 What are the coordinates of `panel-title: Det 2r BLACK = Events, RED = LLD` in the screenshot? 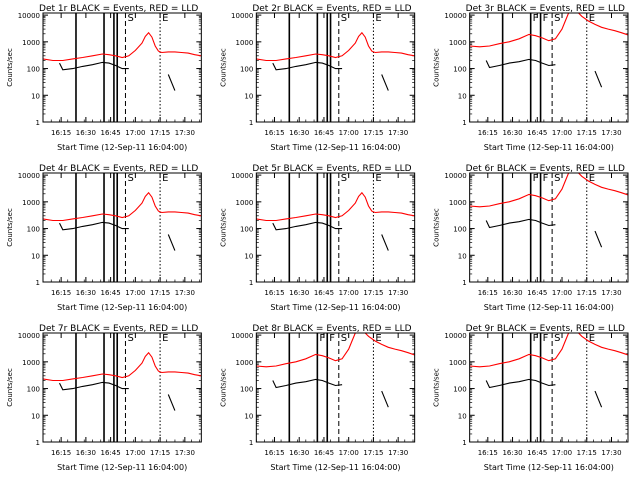 It's located at (331, 9).